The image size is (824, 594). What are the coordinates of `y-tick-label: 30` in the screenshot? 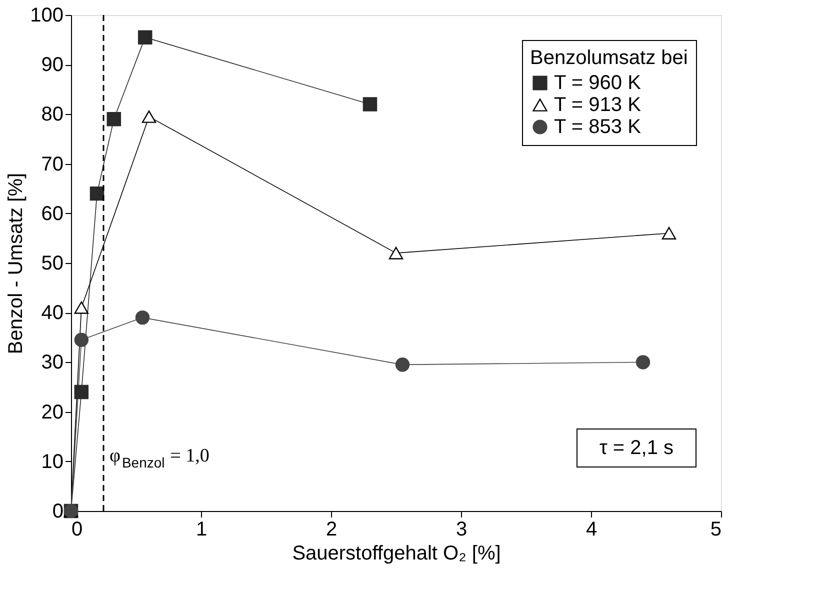 It's located at (52, 363).